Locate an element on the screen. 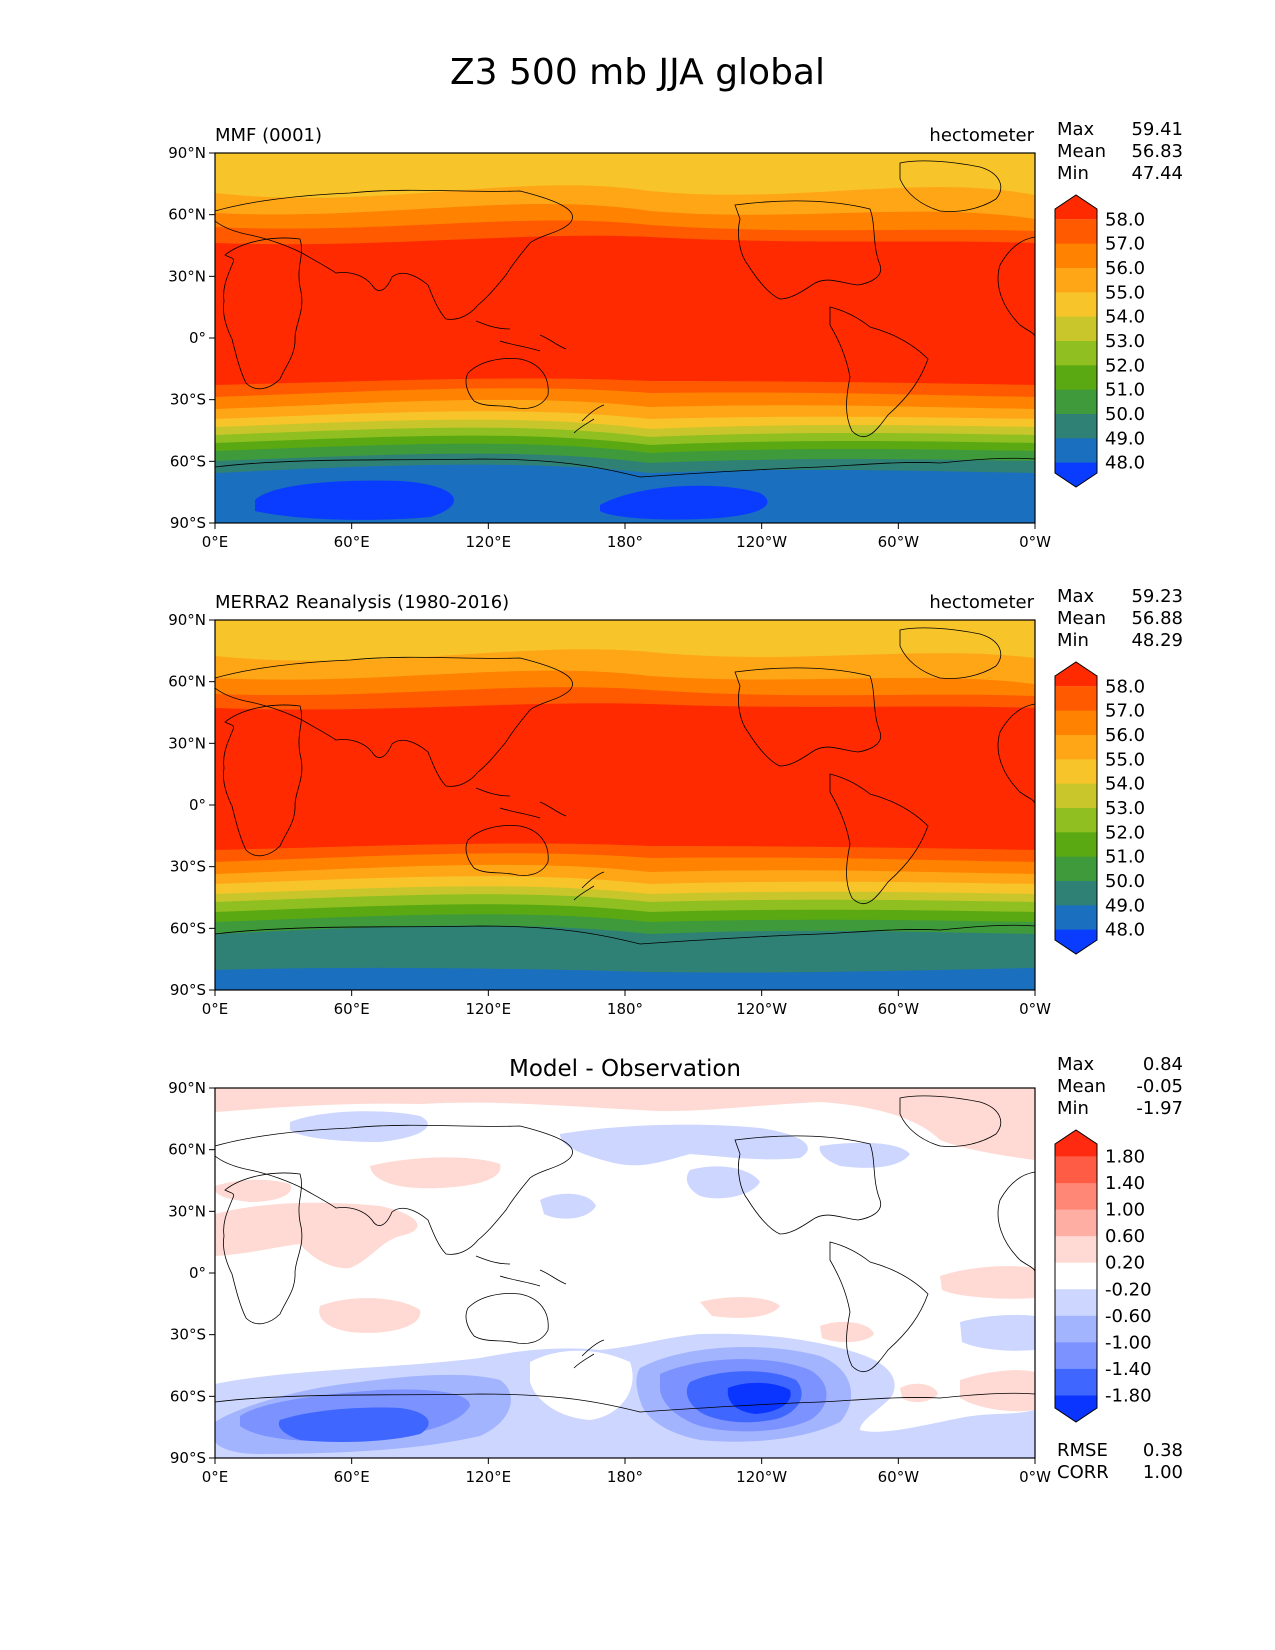  colorbar-label: 1.00 is located at coordinates (1125, 1210).